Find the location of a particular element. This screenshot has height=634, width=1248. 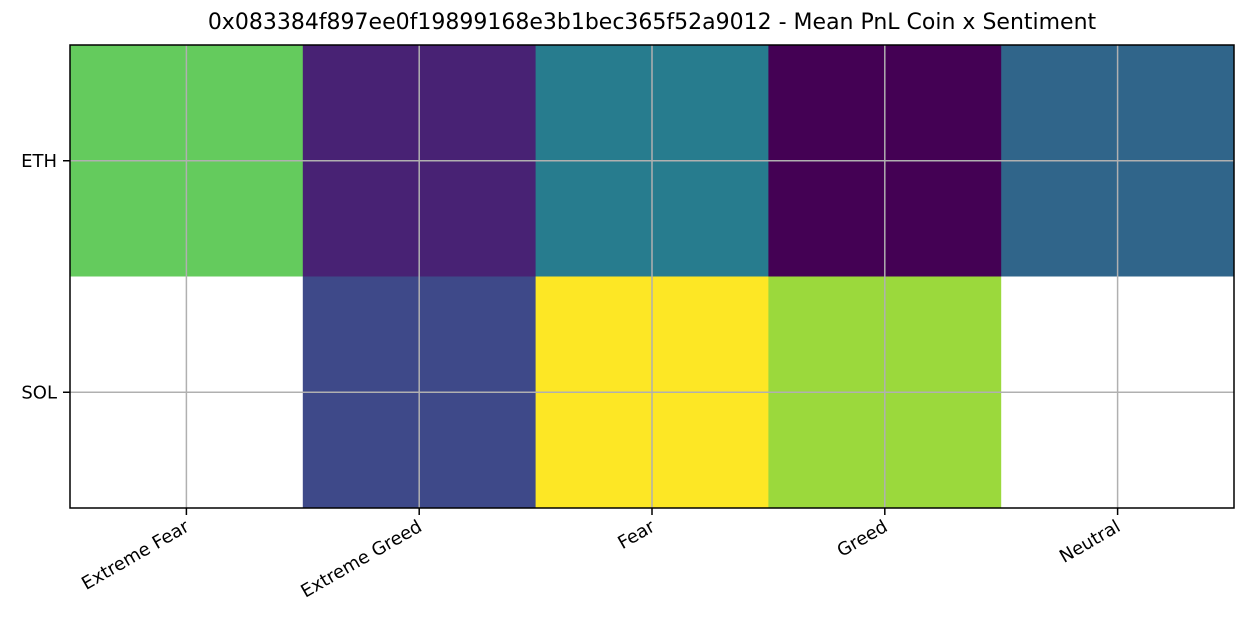

y-tick-label: SOL is located at coordinates (39, 392).